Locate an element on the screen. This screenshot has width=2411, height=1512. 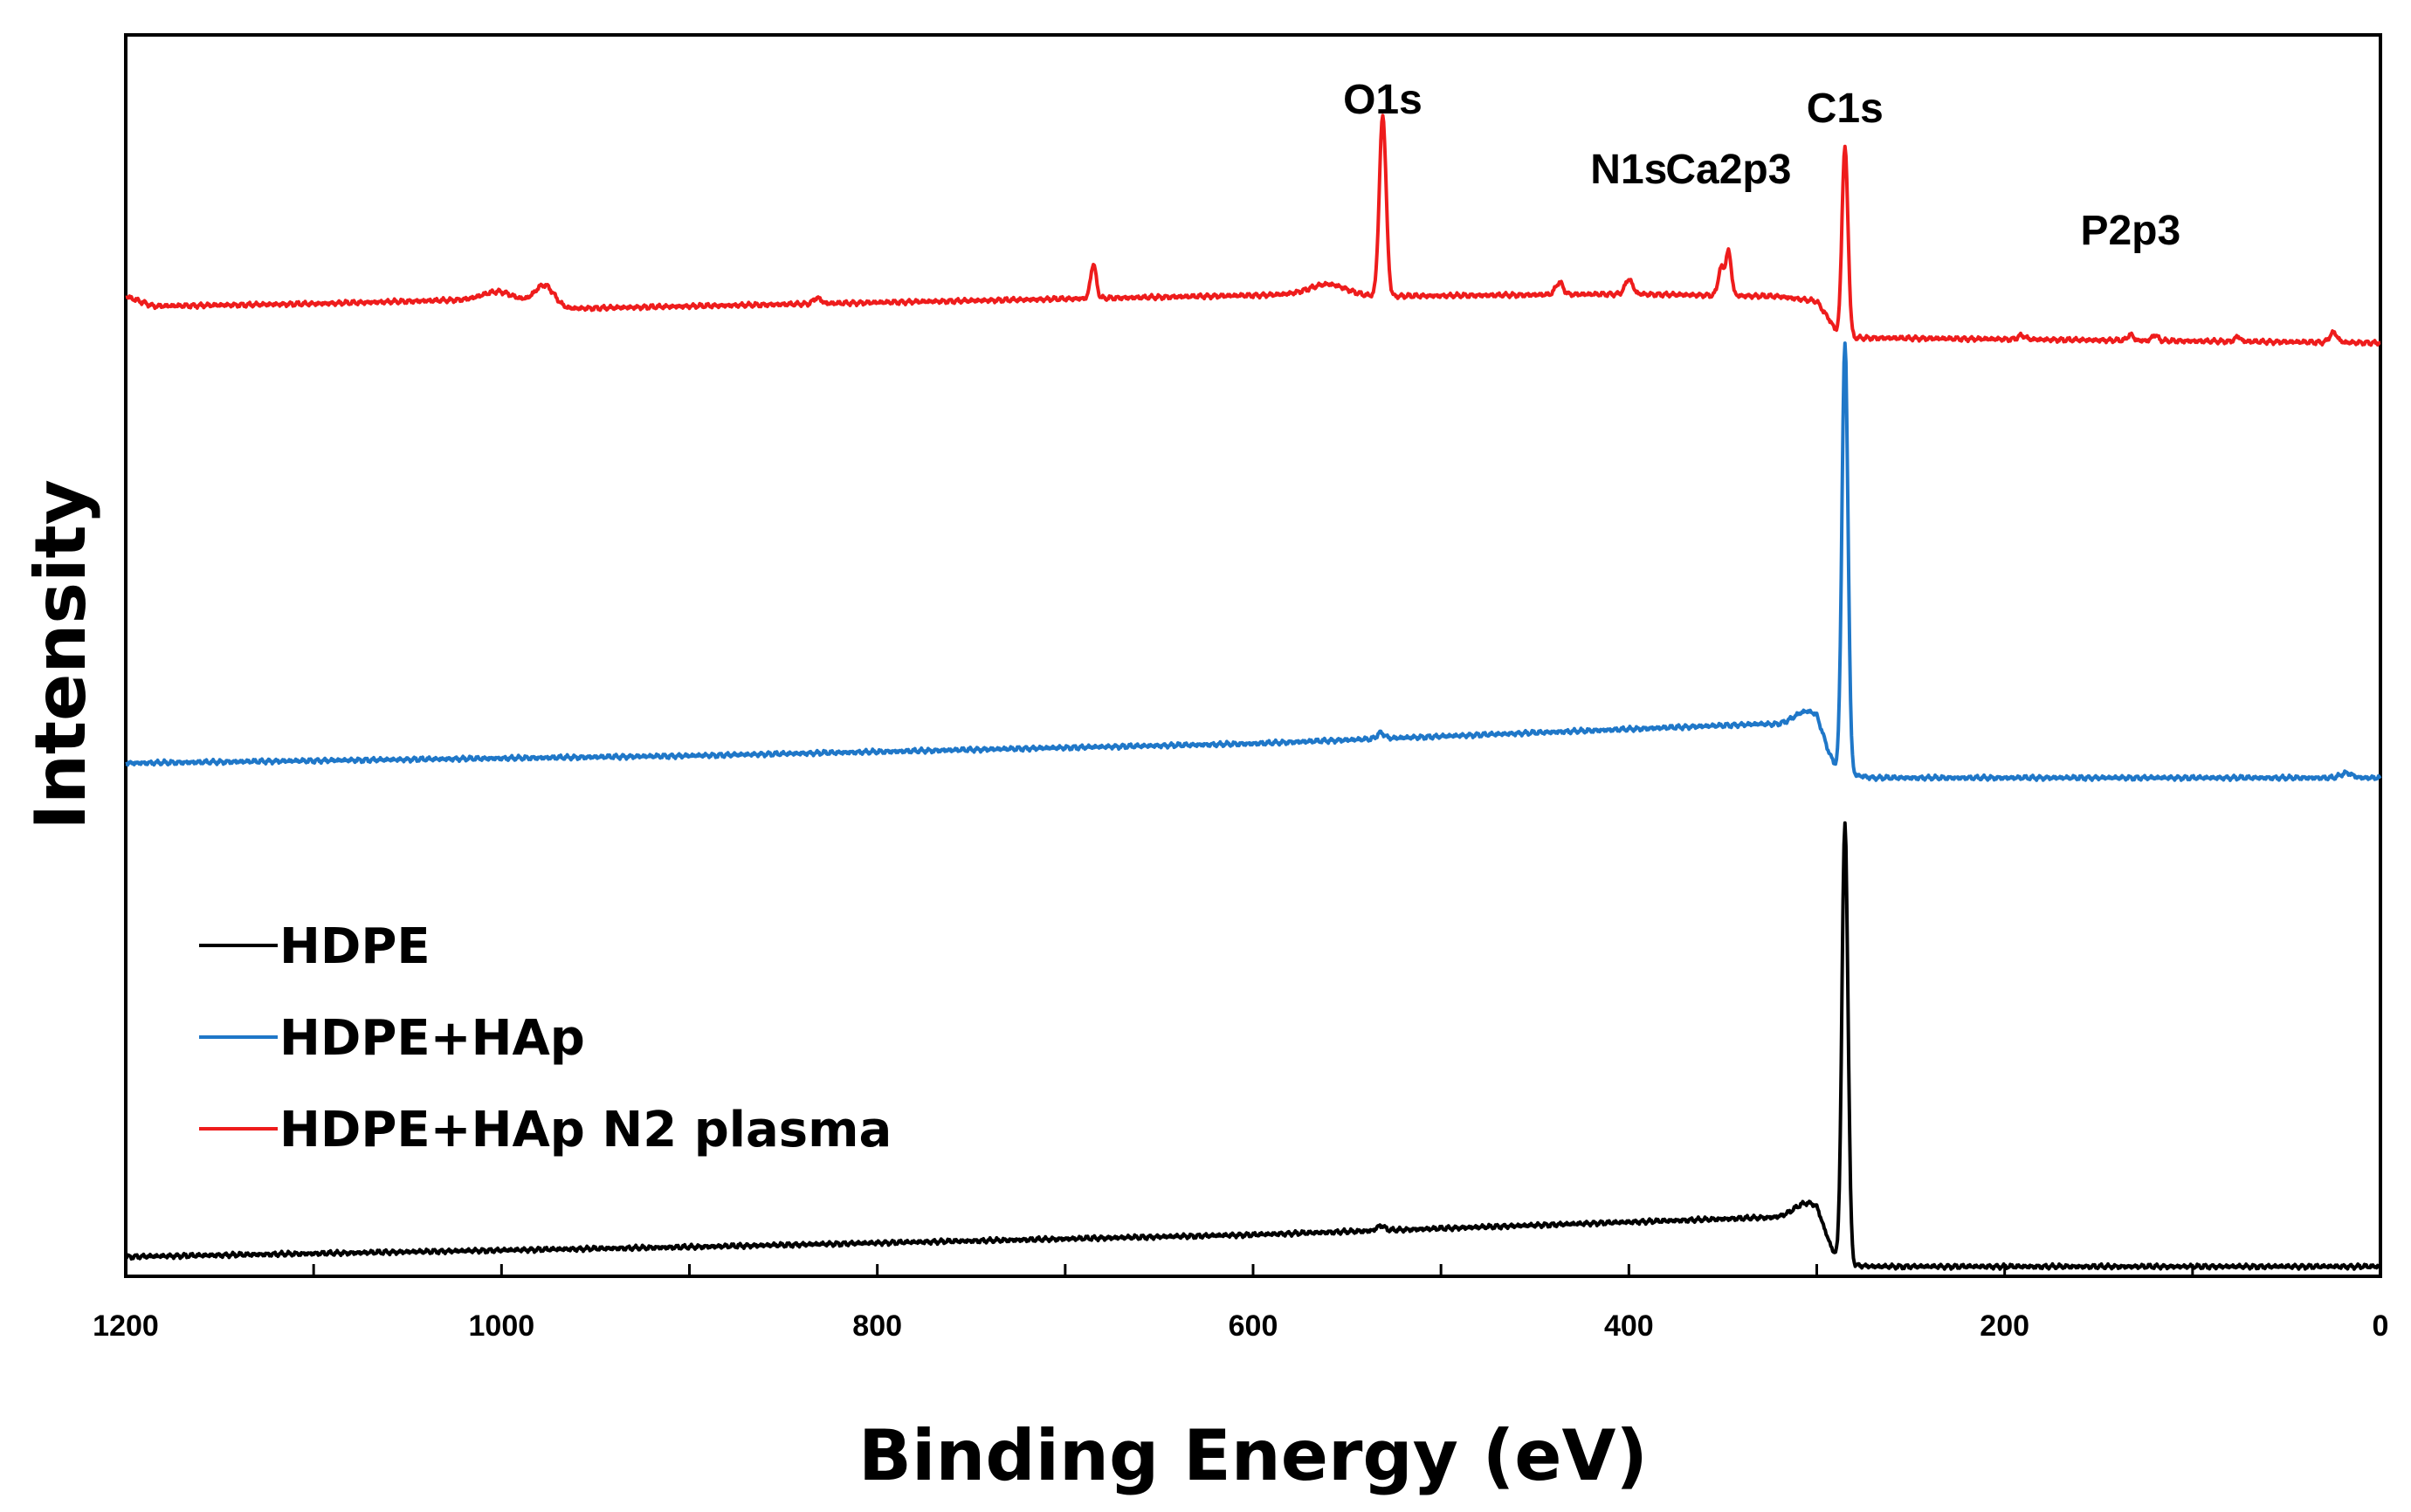
x-tick-label: 400 is located at coordinates (1629, 1326).